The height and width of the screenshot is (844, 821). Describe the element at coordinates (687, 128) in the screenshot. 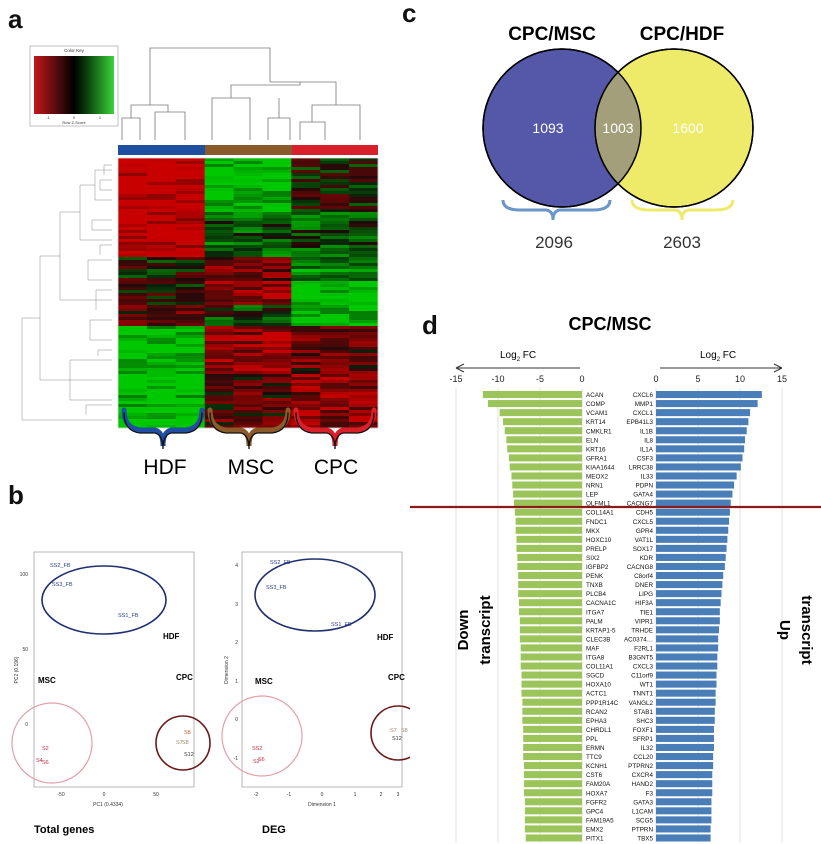

I see `venn-right-only-value: 1600` at that location.